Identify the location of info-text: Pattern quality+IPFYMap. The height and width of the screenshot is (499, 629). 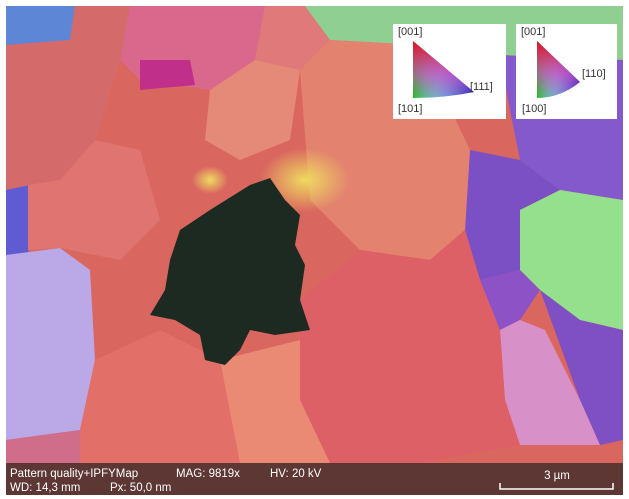
(74, 474).